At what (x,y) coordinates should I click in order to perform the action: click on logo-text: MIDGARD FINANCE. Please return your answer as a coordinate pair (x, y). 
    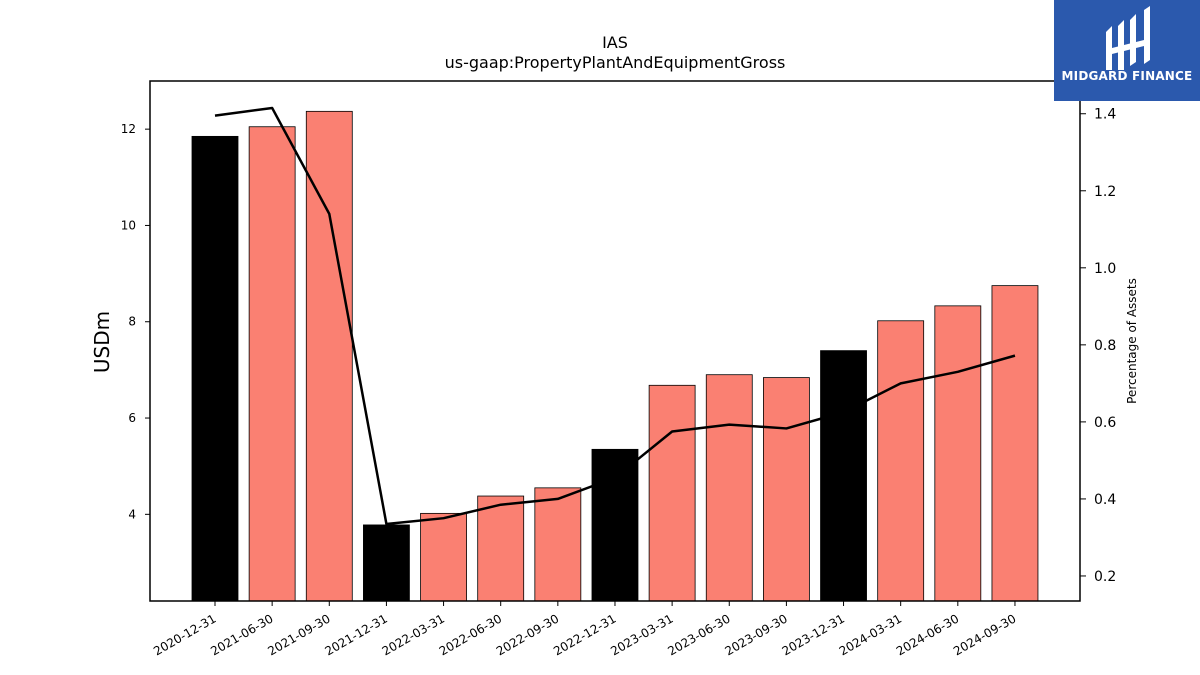
    Looking at the image, I should click on (1127, 76).